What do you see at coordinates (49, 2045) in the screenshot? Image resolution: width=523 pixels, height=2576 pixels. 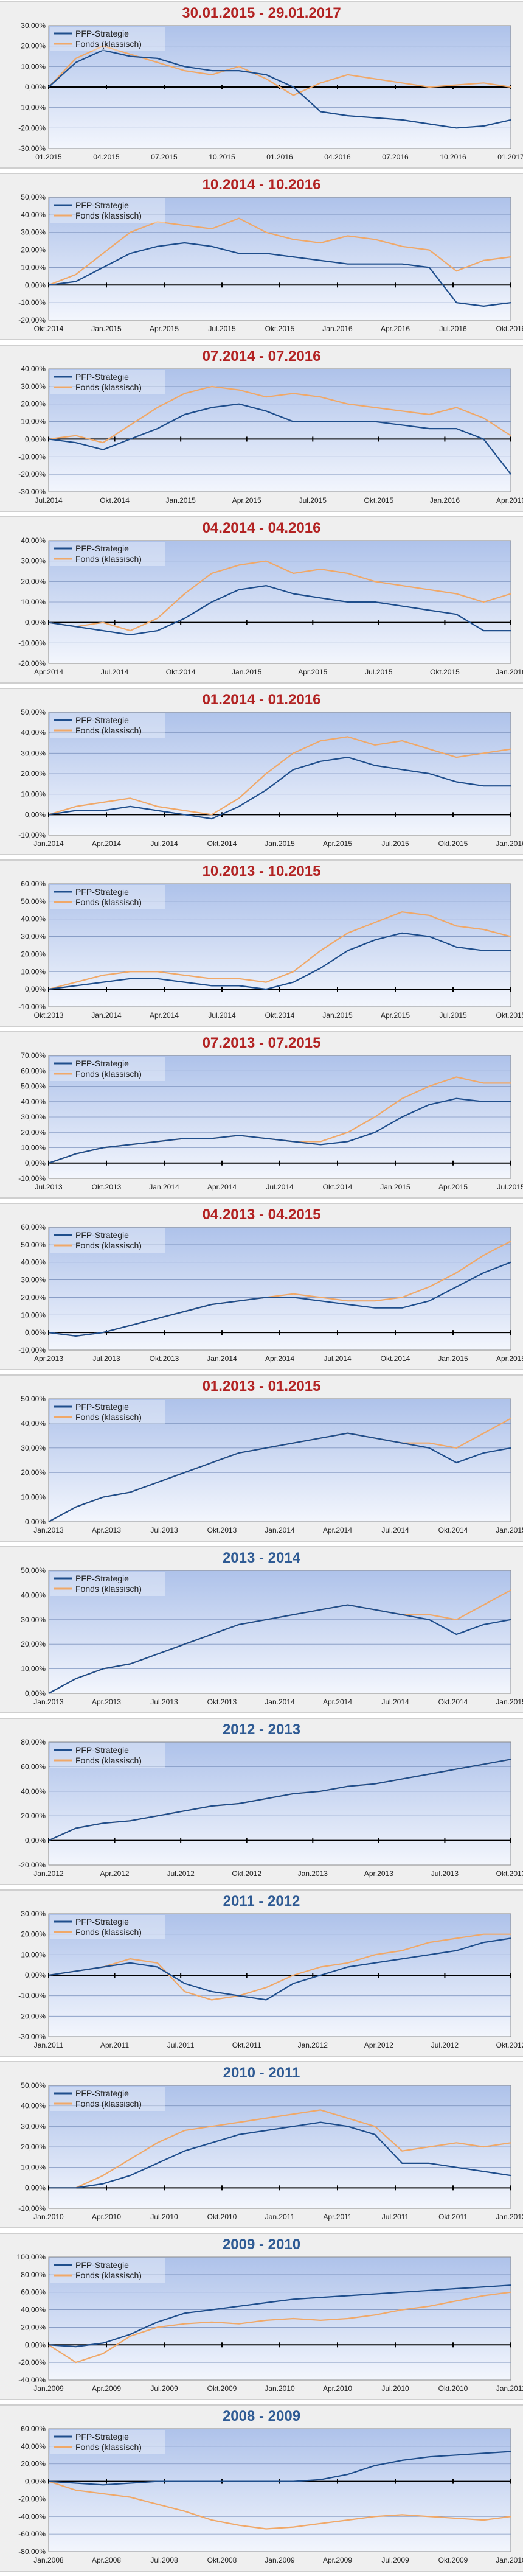 I see `x-tick-label: Jan.2011` at bounding box center [49, 2045].